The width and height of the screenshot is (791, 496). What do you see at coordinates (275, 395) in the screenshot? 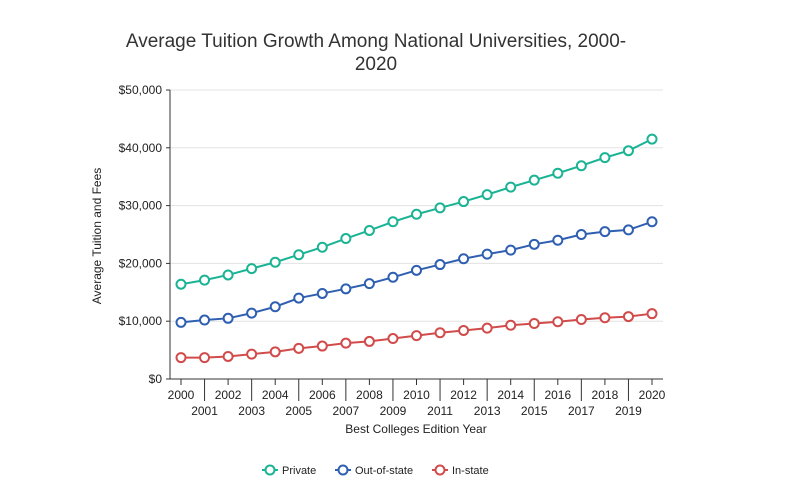
I see `x-tick-label: 2004` at bounding box center [275, 395].